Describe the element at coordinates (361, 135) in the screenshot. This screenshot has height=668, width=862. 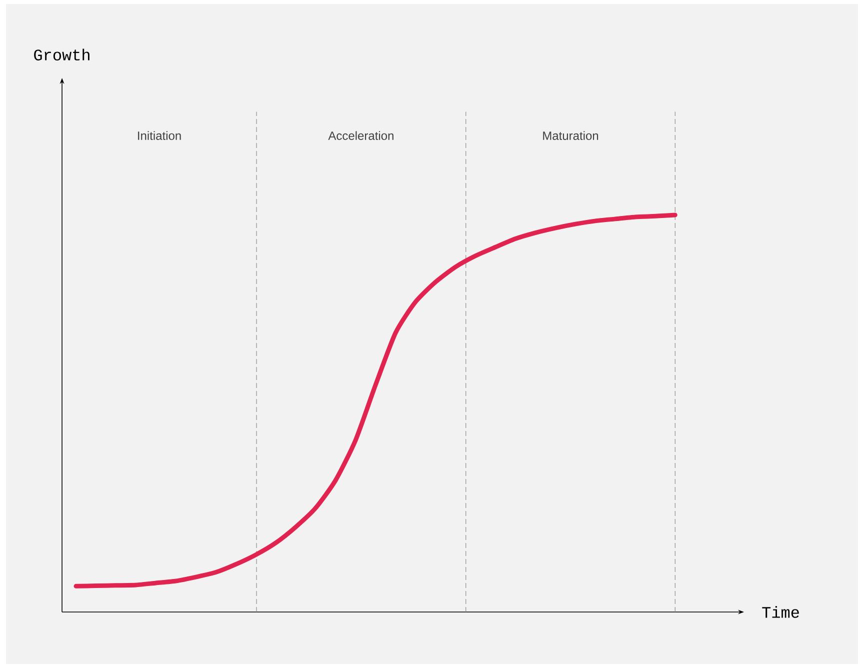
I see `text: Acceleration` at that location.